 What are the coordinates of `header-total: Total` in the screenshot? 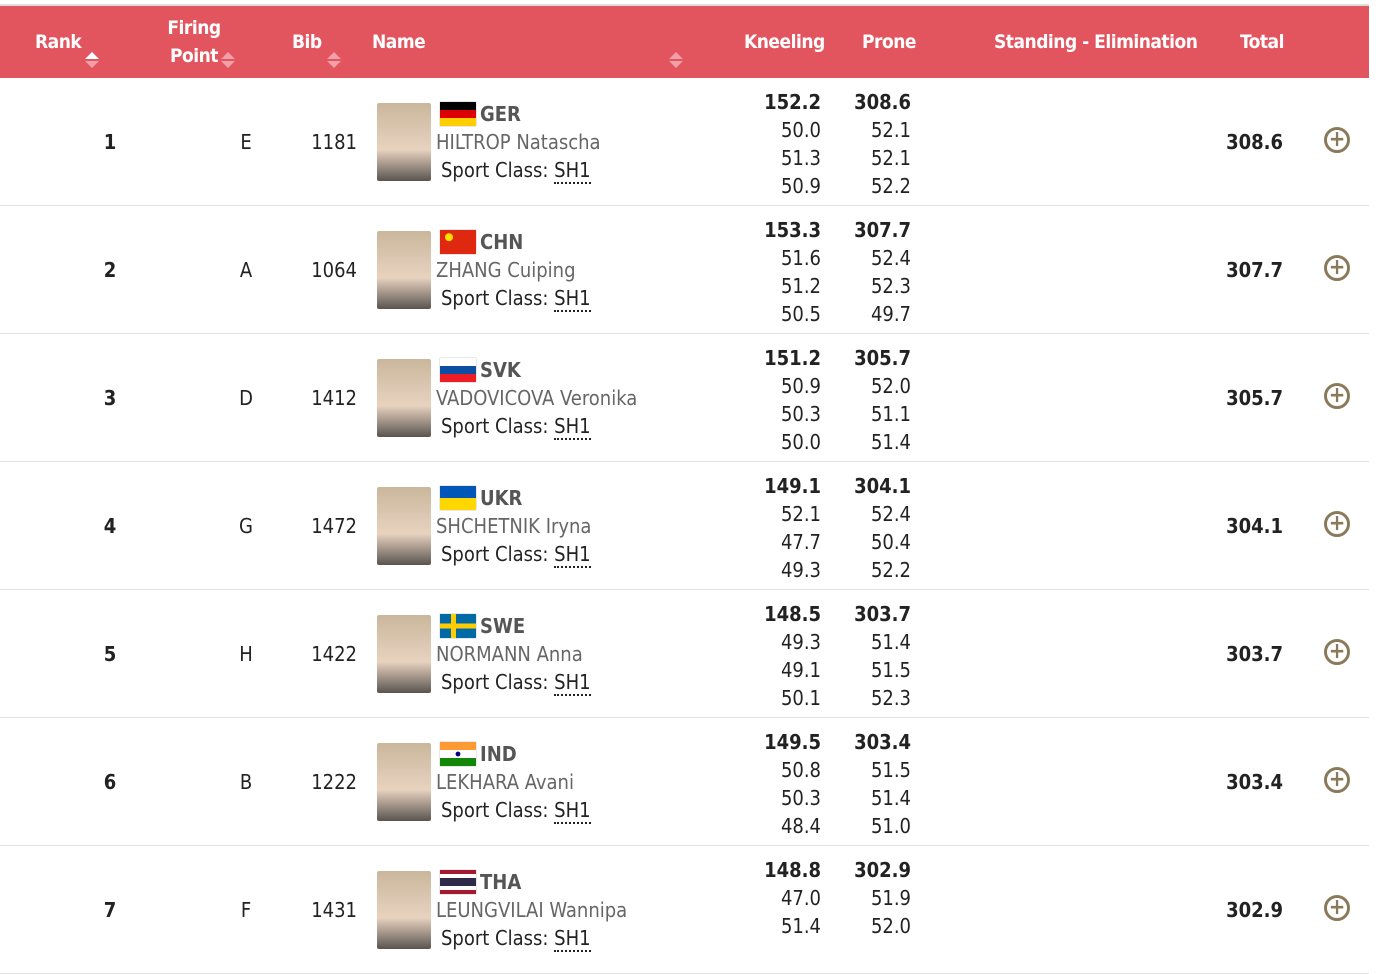 It's located at (1262, 42).